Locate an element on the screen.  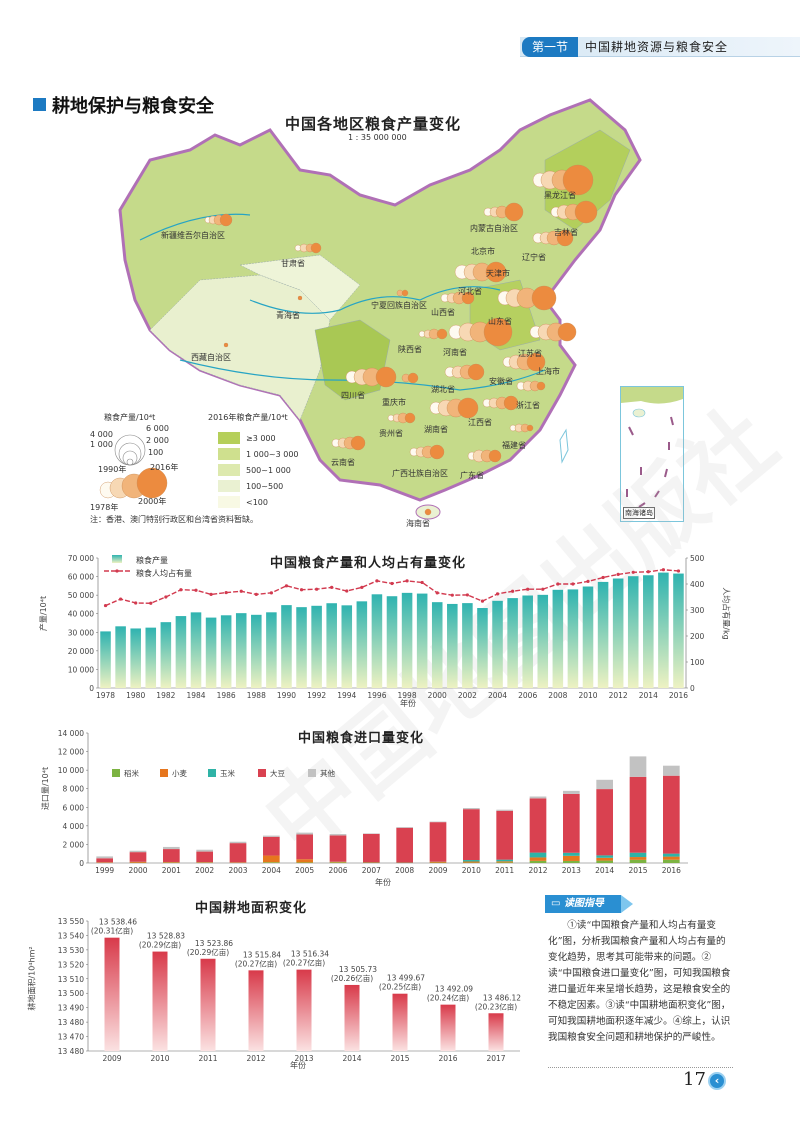
svg-text: 13 540 is located at coordinates (71, 935).